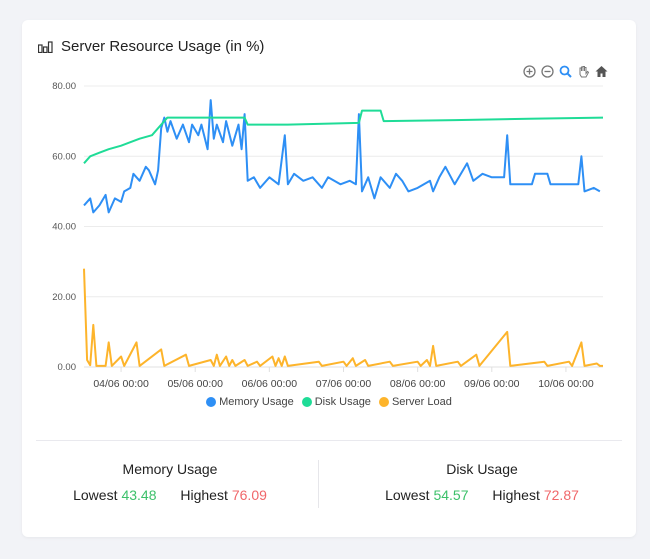  I want to click on chart-legend: Memory Usage Disk Usage Server Load, so click(329, 402).